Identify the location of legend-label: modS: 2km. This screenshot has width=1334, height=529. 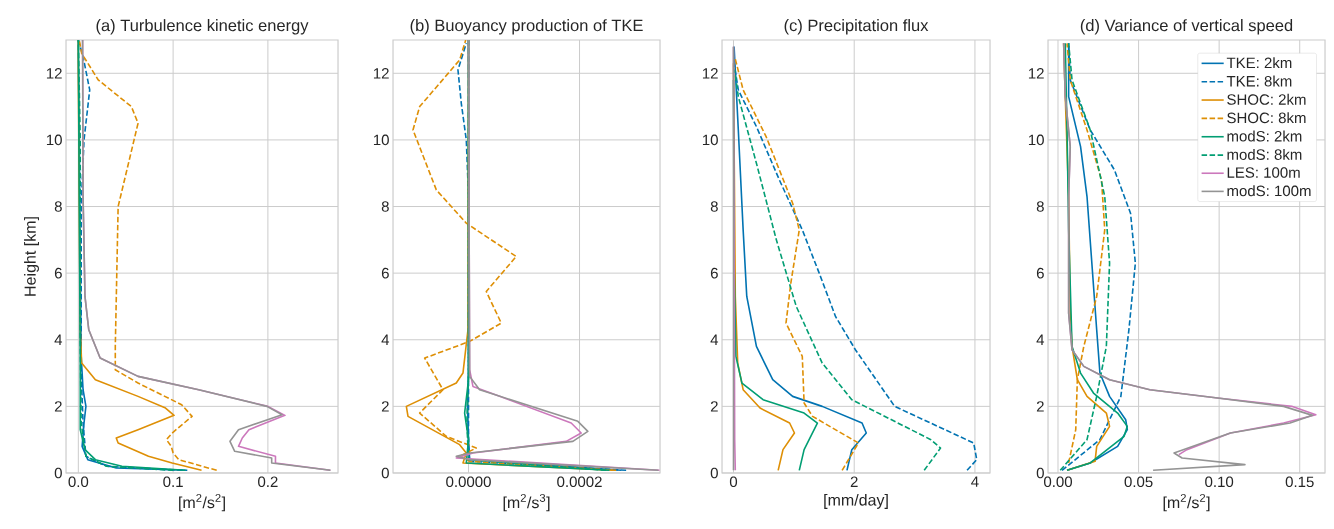
(1264, 136).